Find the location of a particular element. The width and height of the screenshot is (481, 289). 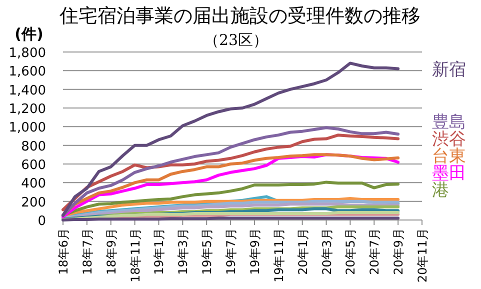

x-tick-label: 18年6月 is located at coordinates (63, 251).